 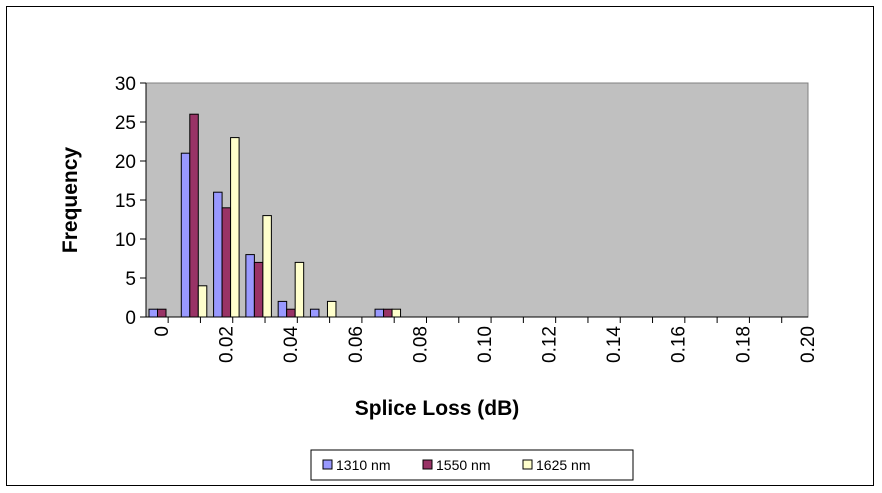 What do you see at coordinates (327, 464) in the screenshot?
I see `legend-swatch-1310-nm` at bounding box center [327, 464].